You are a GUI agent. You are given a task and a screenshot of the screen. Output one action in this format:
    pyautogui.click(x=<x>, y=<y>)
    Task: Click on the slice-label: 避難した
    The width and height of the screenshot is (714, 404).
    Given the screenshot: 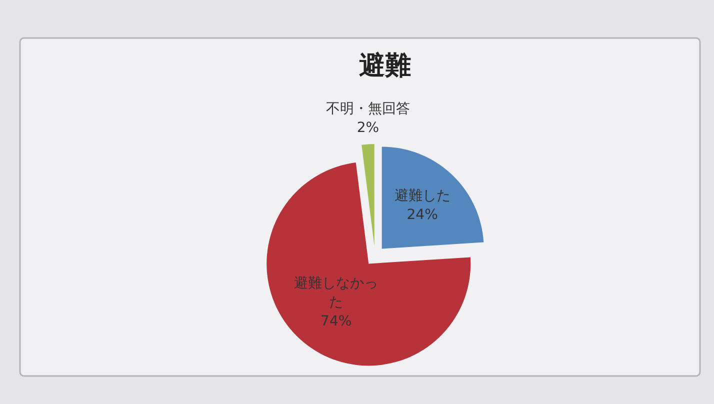 What is the action you would take?
    pyautogui.click(x=422, y=196)
    